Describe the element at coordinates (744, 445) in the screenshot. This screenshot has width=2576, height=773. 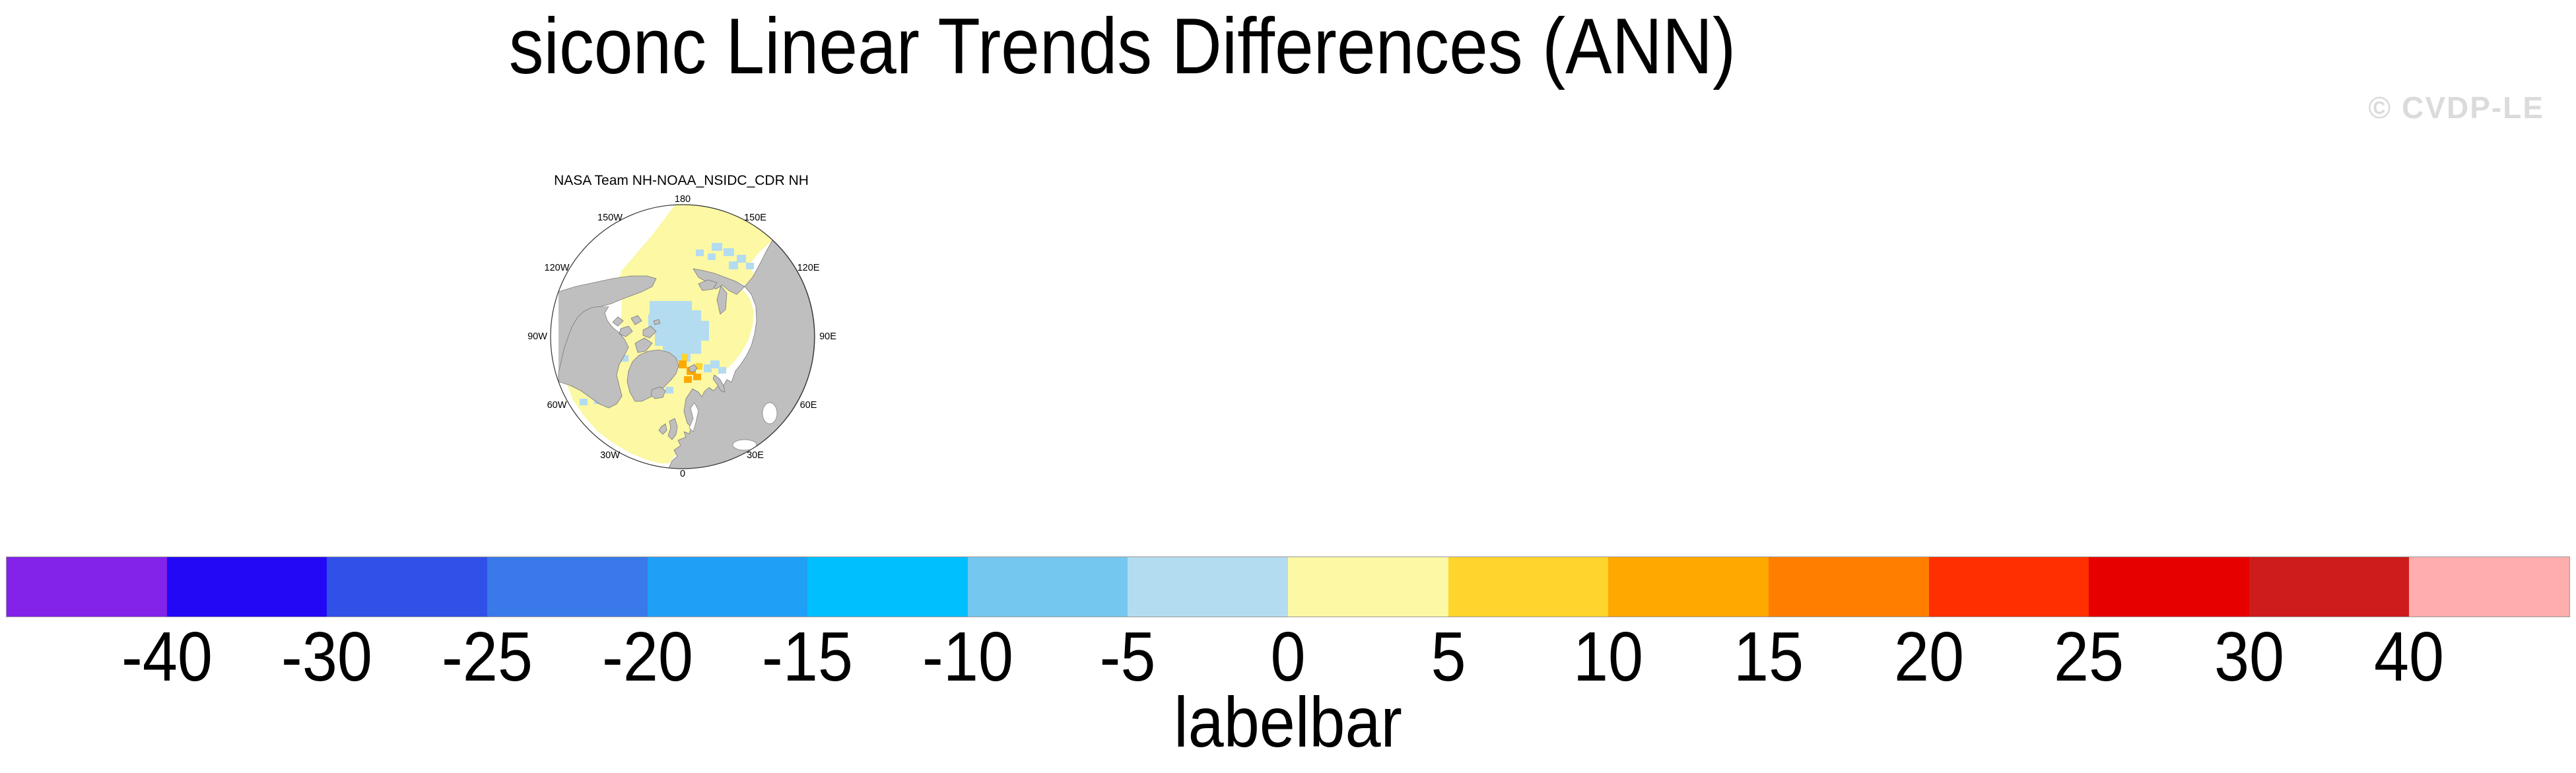
I see `sea-black` at that location.